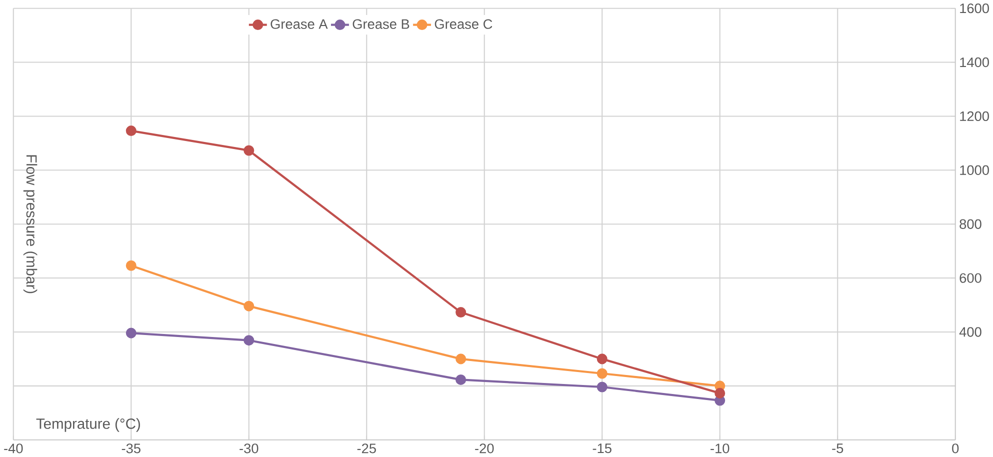 This screenshot has width=993, height=457. What do you see at coordinates (974, 9) in the screenshot?
I see `y-tick-label: 1600` at bounding box center [974, 9].